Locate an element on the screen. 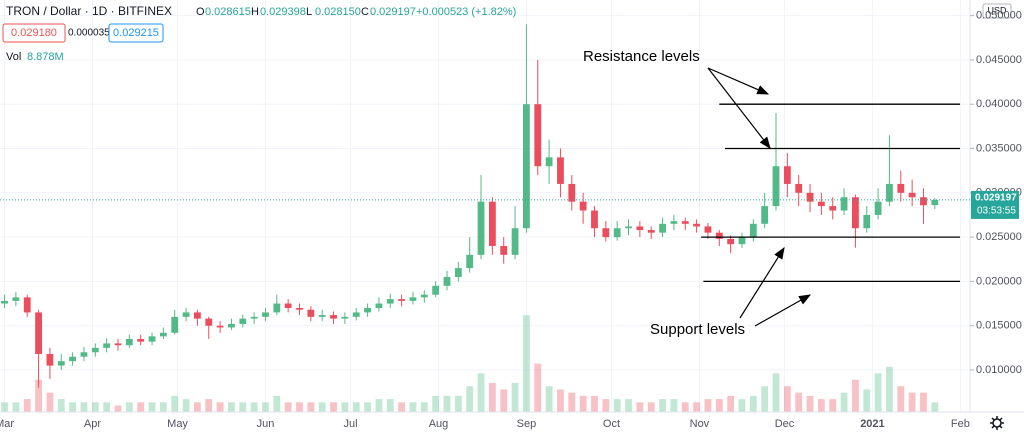  settings-icon is located at coordinates (997, 423).